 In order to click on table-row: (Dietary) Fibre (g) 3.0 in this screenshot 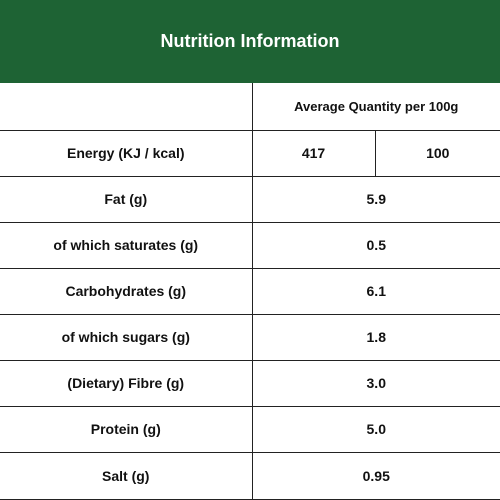, I will do `click(250, 383)`.